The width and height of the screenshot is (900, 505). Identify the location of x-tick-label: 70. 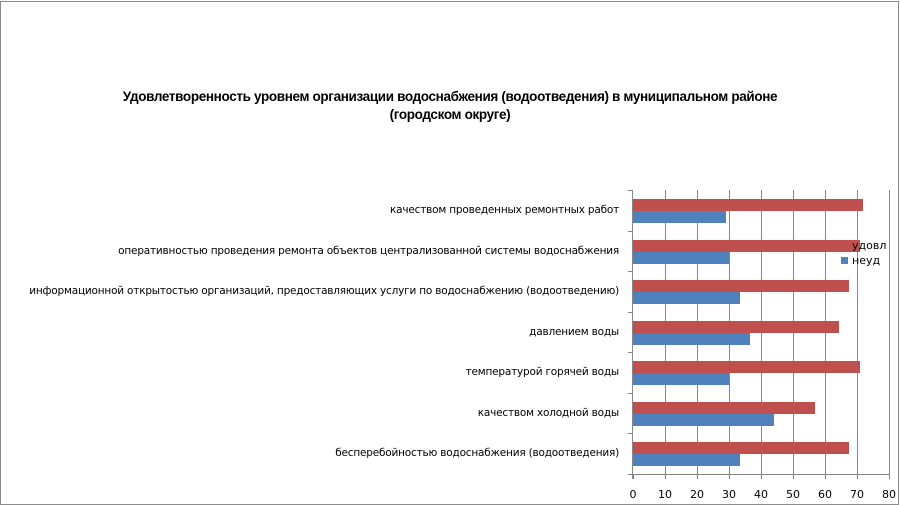
(857, 494).